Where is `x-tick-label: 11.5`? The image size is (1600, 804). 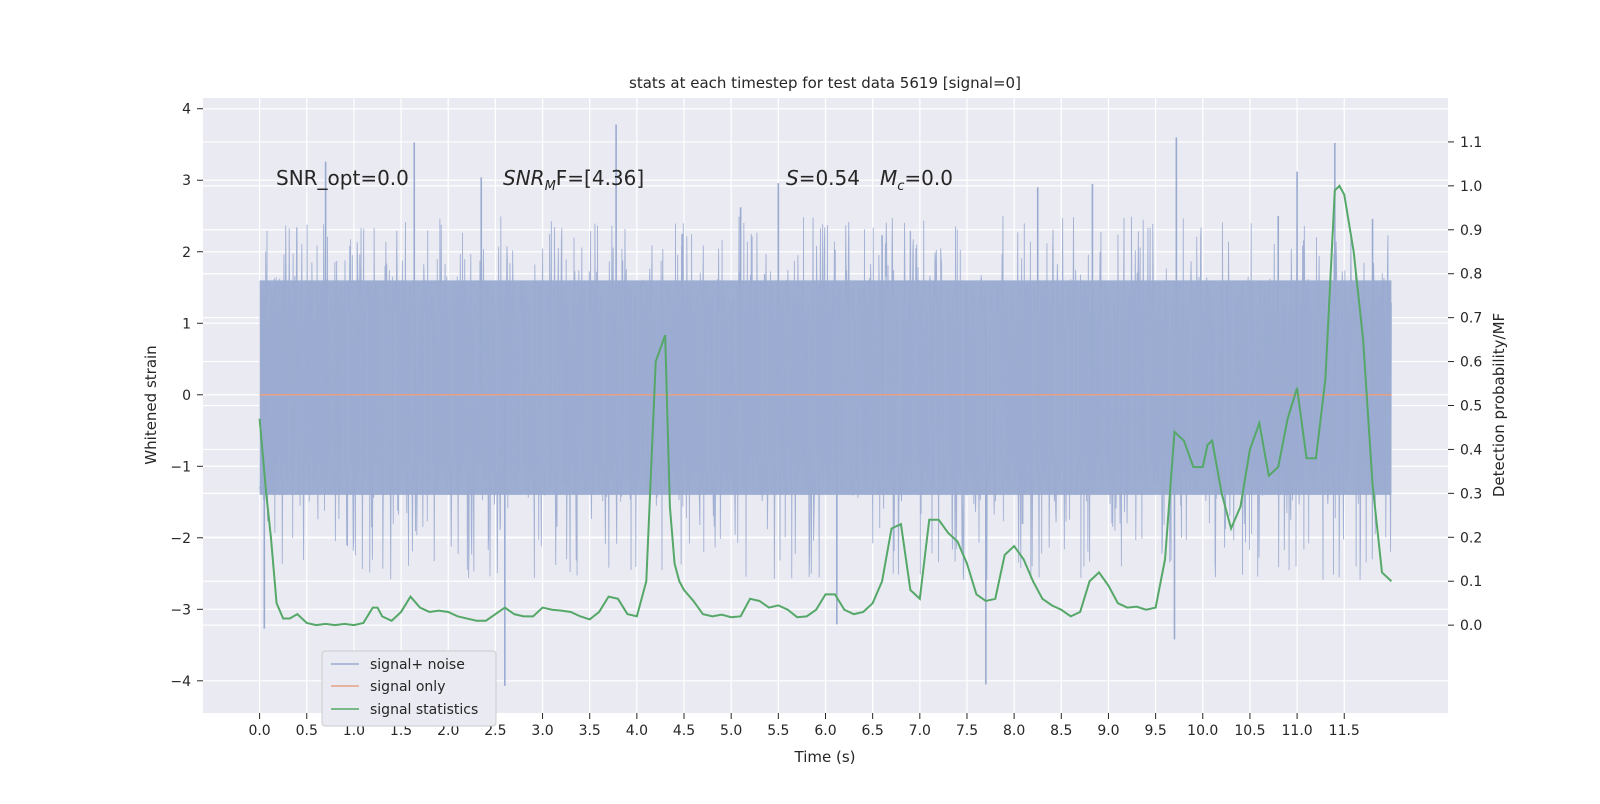
x-tick-label: 11.5 is located at coordinates (1344, 731).